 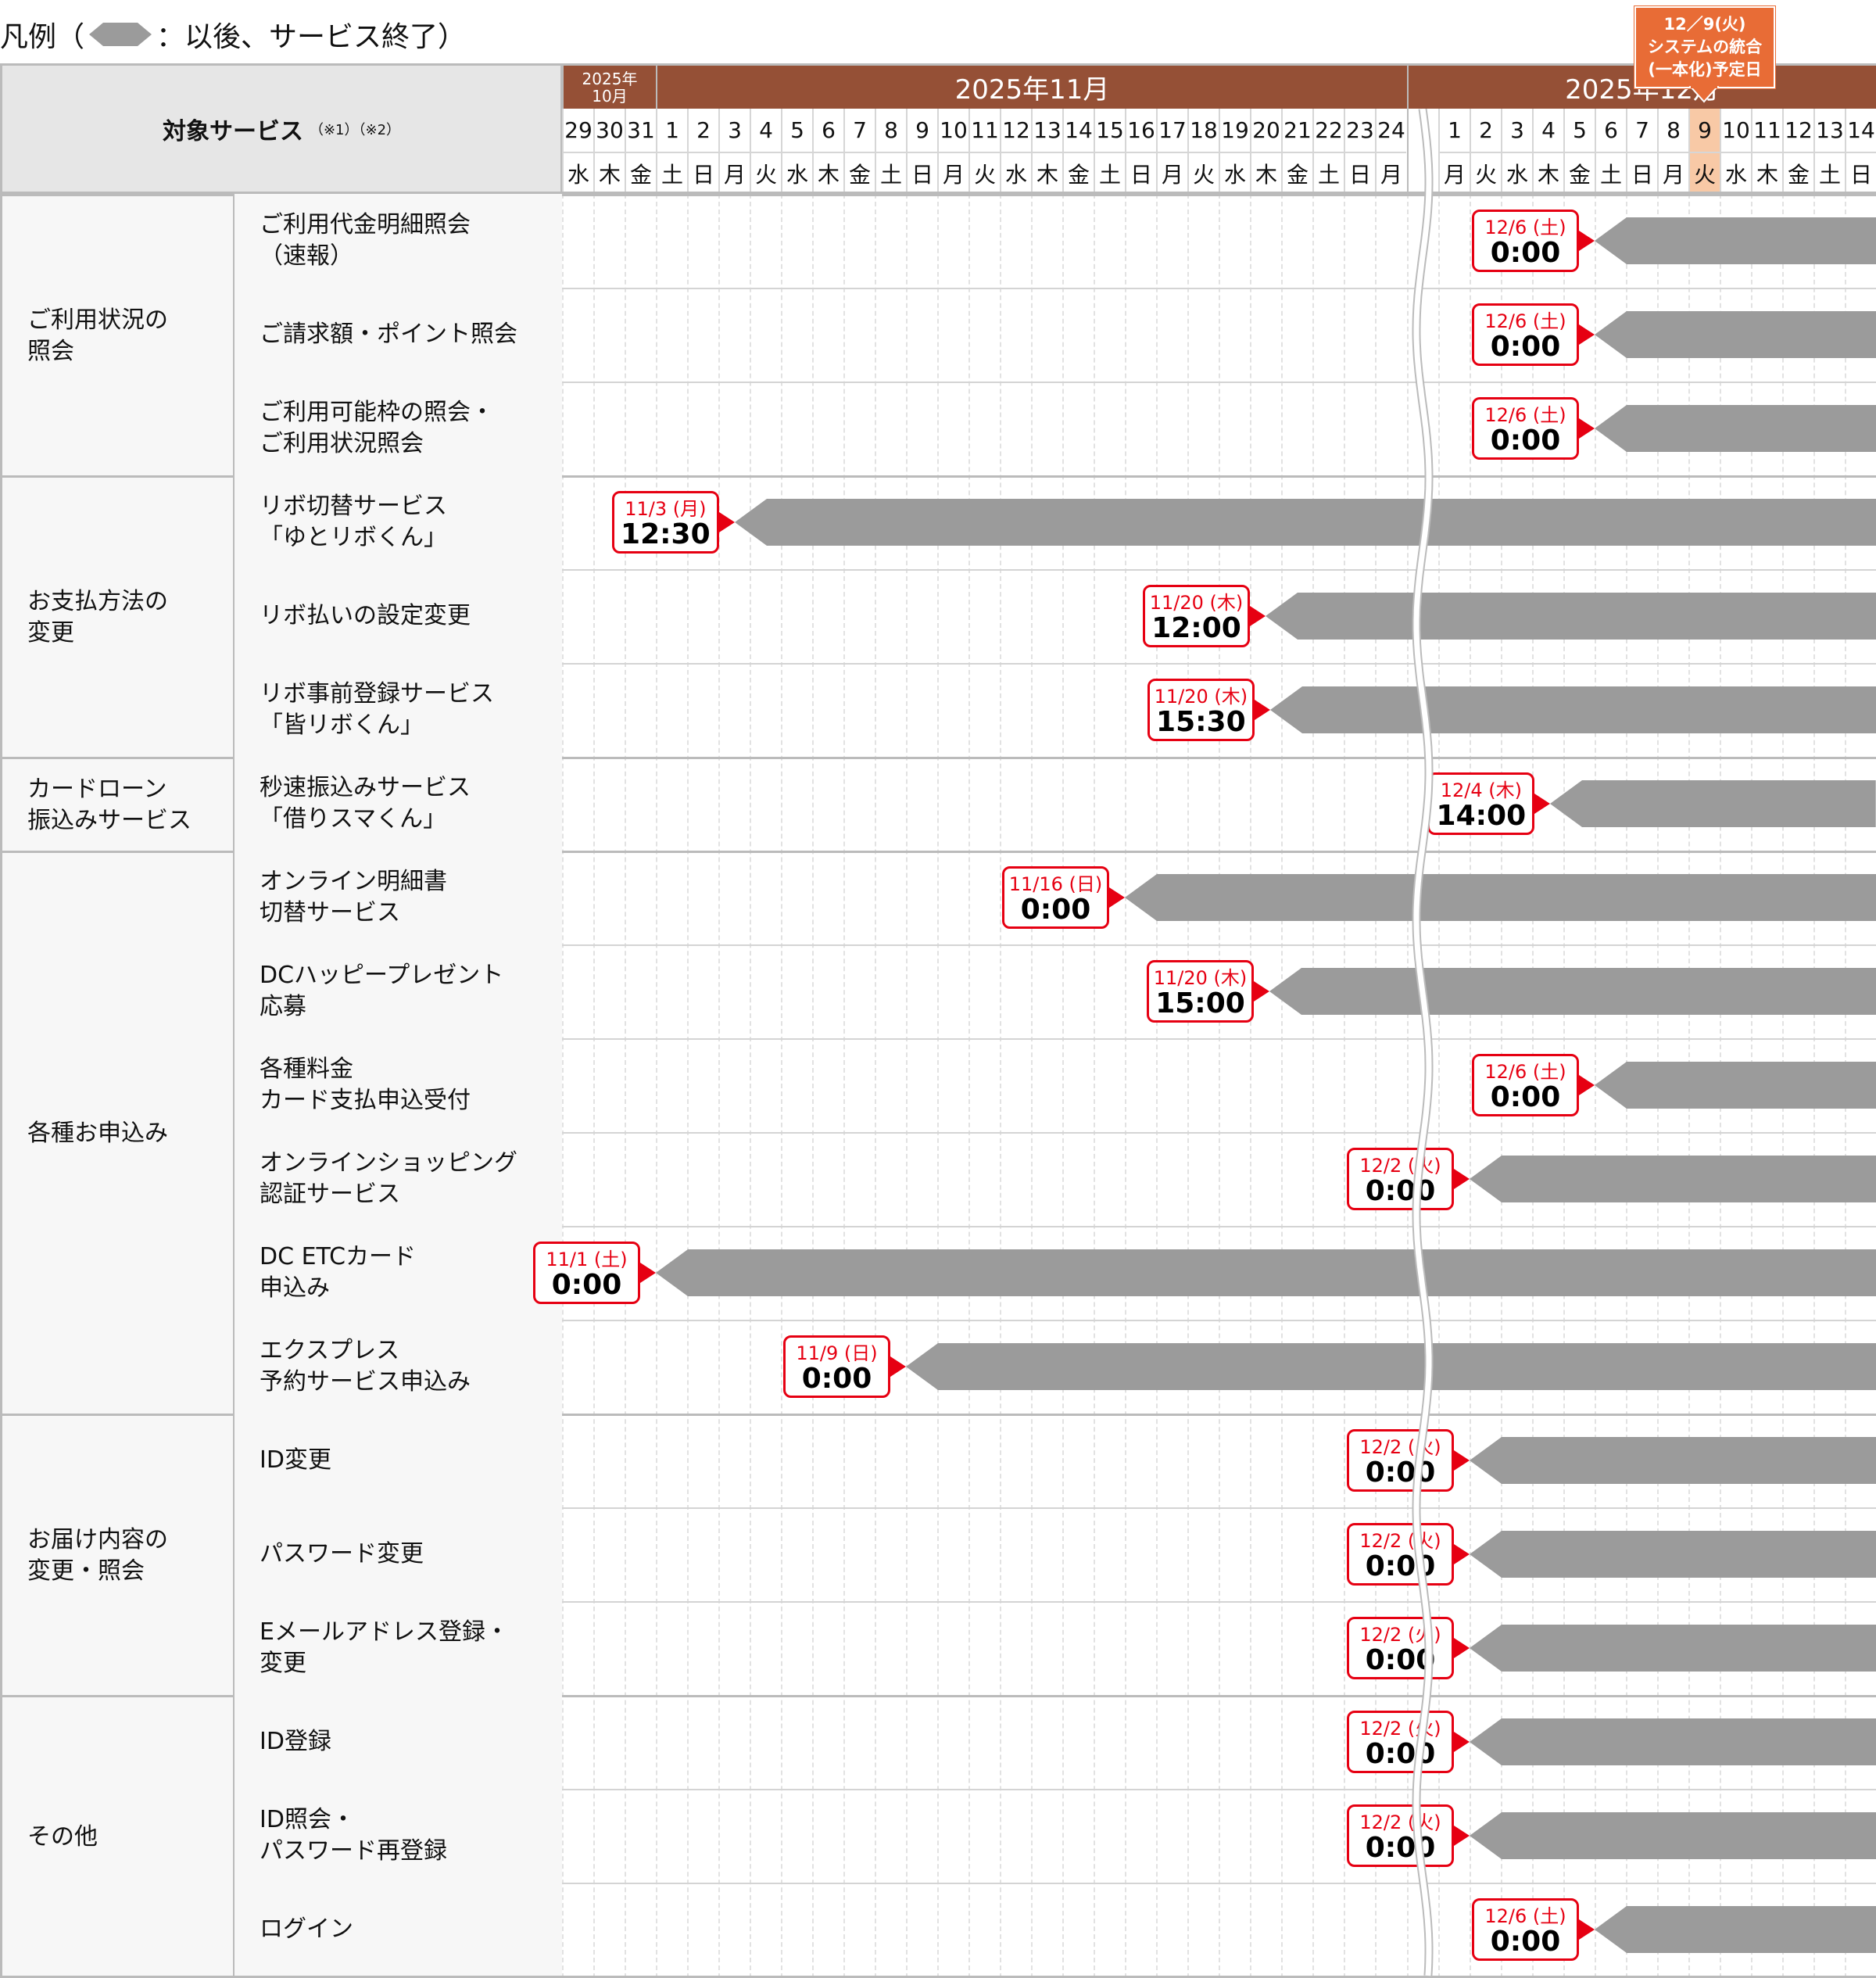 I want to click on end-date-marker: 11/9 (日) 0:00, so click(x=836, y=1367).